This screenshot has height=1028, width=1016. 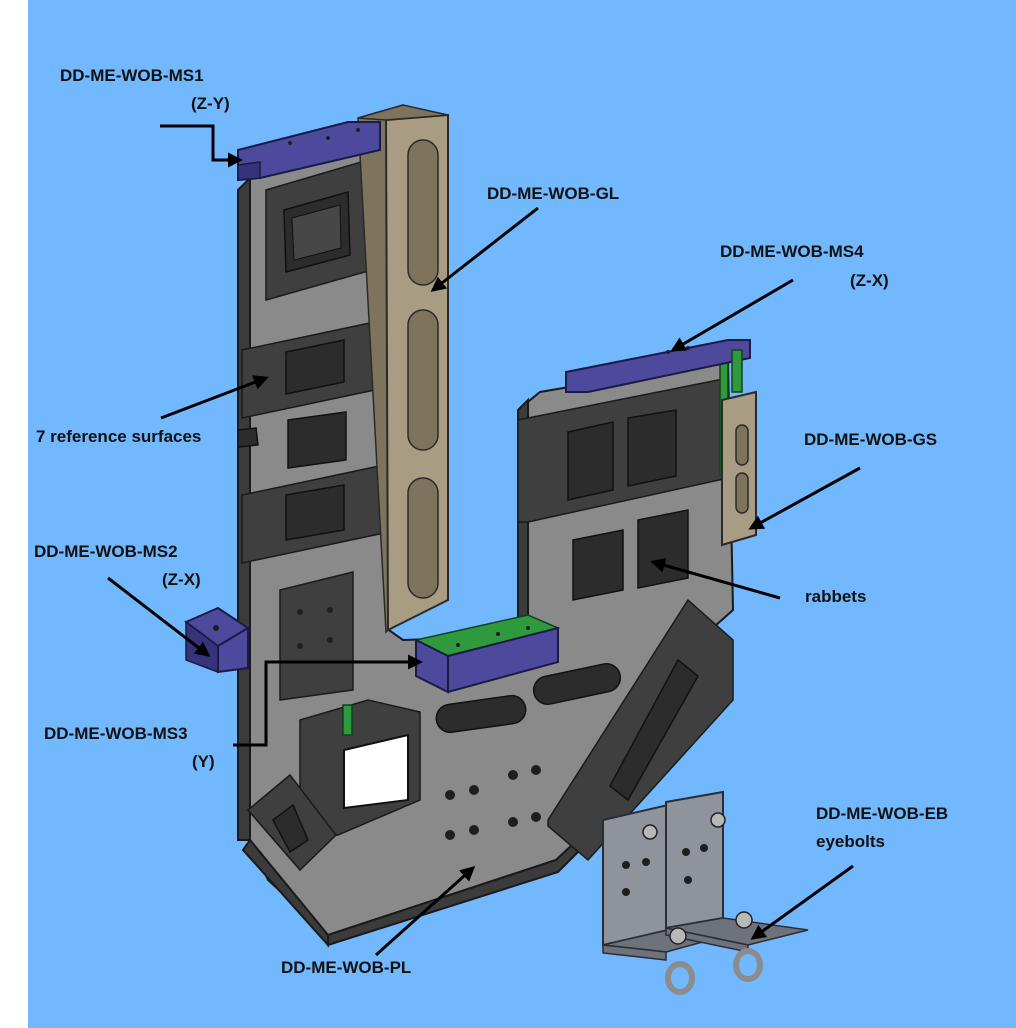 What do you see at coordinates (214, 397) in the screenshot?
I see `leader-ref-surfaces` at bounding box center [214, 397].